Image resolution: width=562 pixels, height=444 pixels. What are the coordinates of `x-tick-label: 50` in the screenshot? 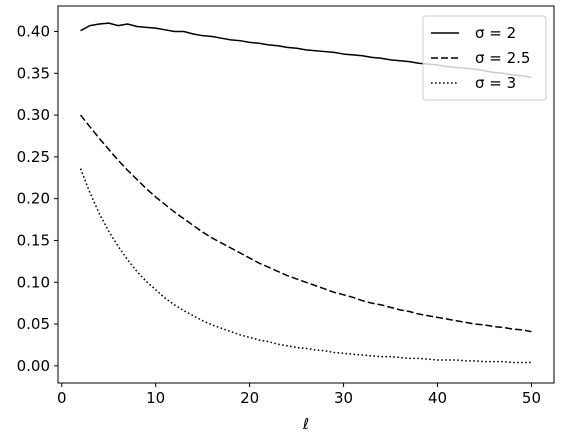 It's located at (531, 398).